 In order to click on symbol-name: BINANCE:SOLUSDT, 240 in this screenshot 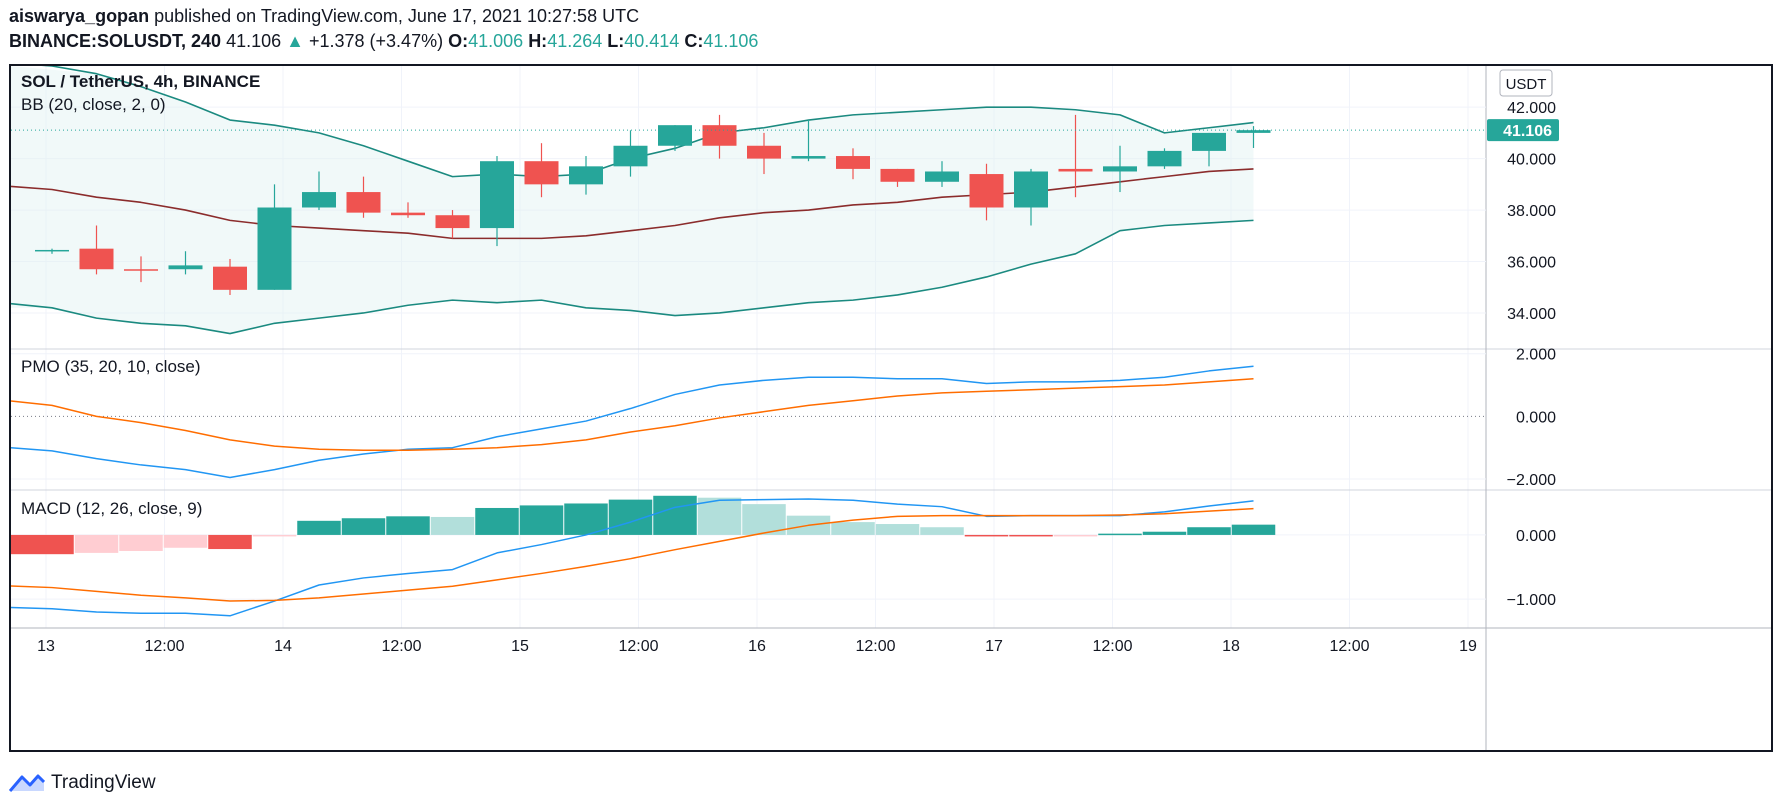, I will do `click(115, 41)`.